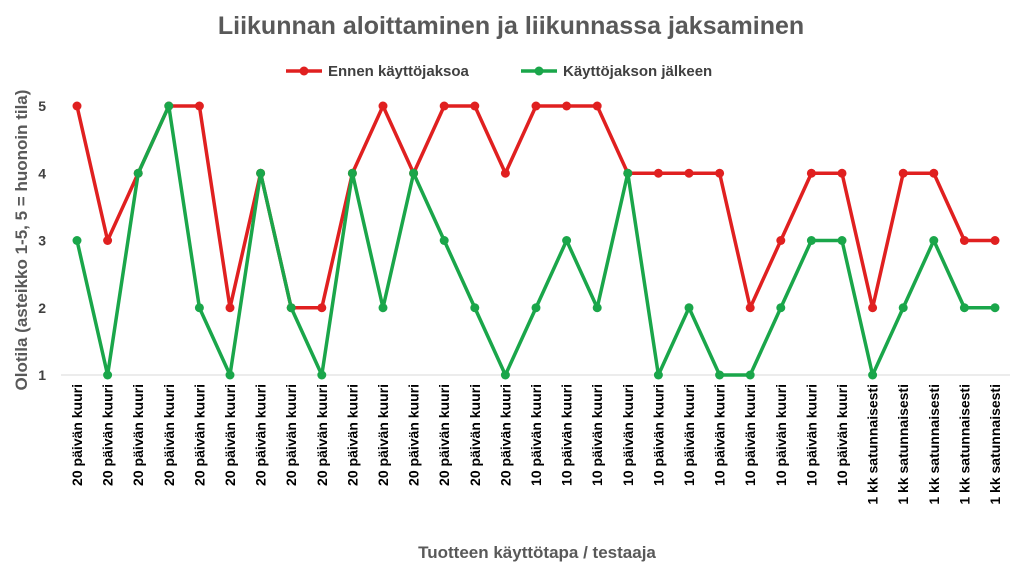  What do you see at coordinates (304, 71) in the screenshot?
I see `legend-marker-before` at bounding box center [304, 71].